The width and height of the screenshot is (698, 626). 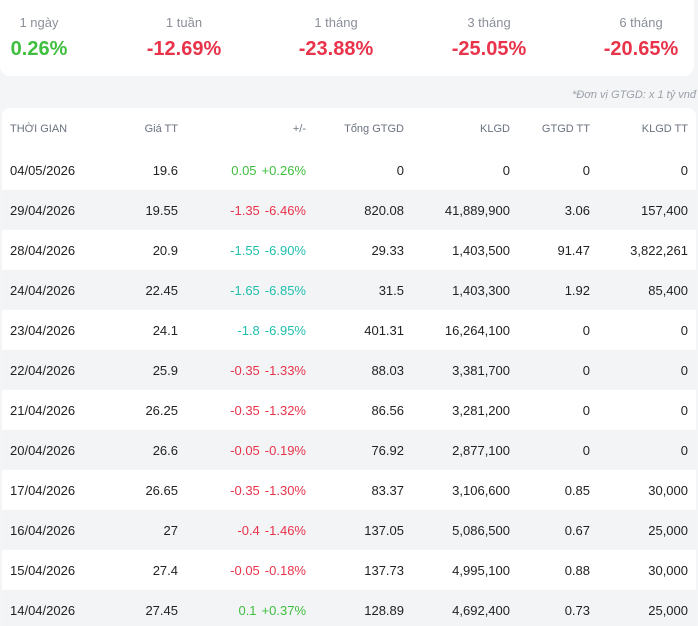 I want to click on cell-total-value: 820.08, so click(x=355, y=210).